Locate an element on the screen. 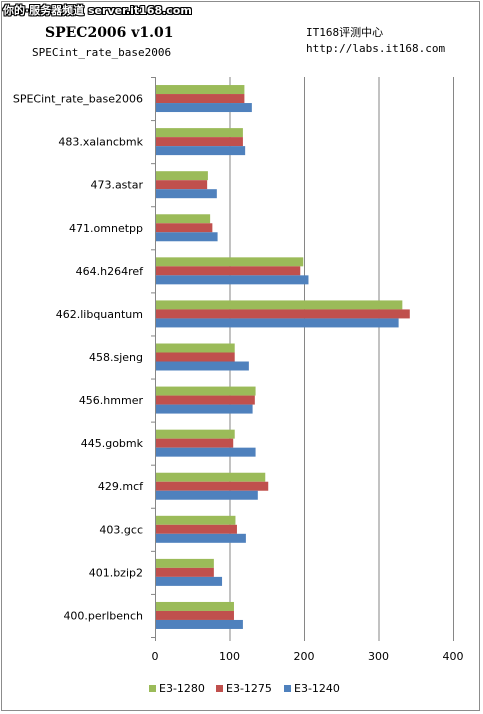 The width and height of the screenshot is (483, 714). category-label: 483.xalancbmk is located at coordinates (100, 142).